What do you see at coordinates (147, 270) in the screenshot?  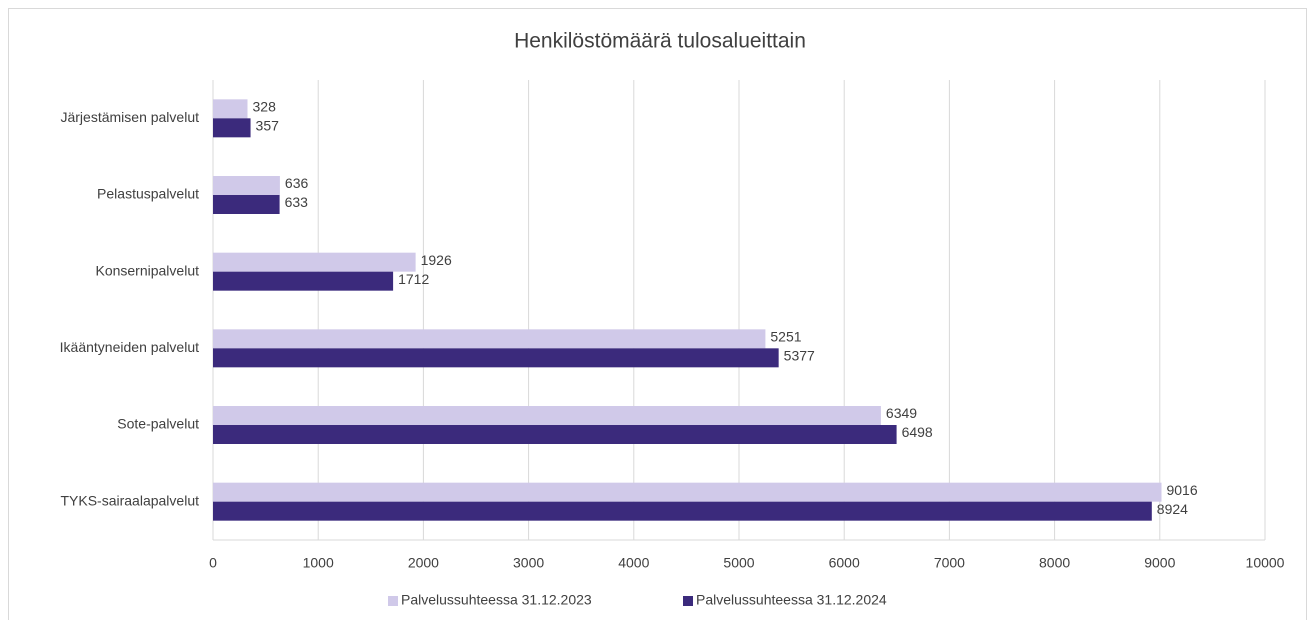 I see `y-tick-label: Konsernipalvelut` at bounding box center [147, 270].